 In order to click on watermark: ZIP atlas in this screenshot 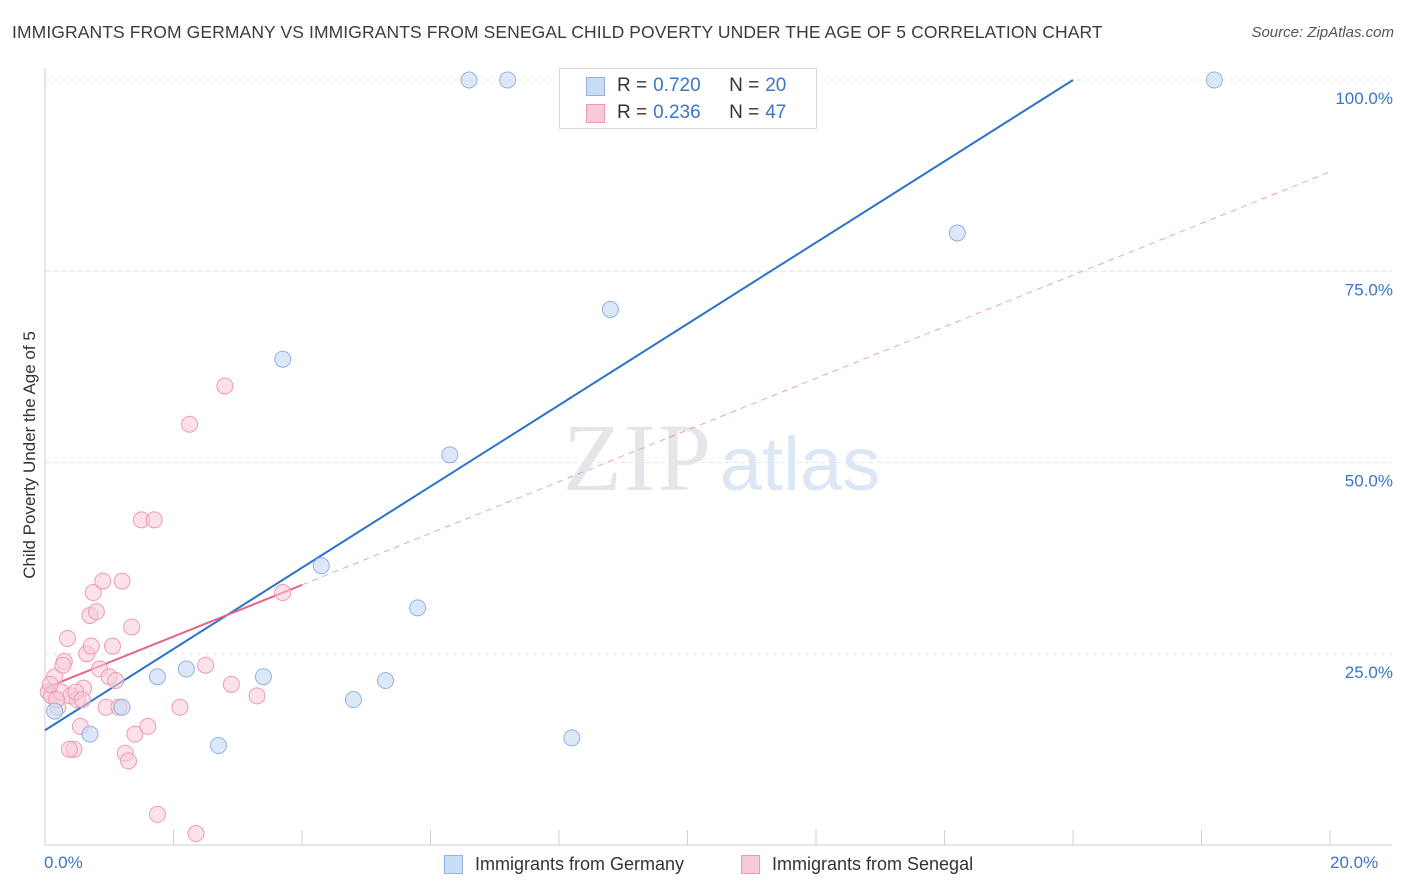, I will do `click(721, 457)`.